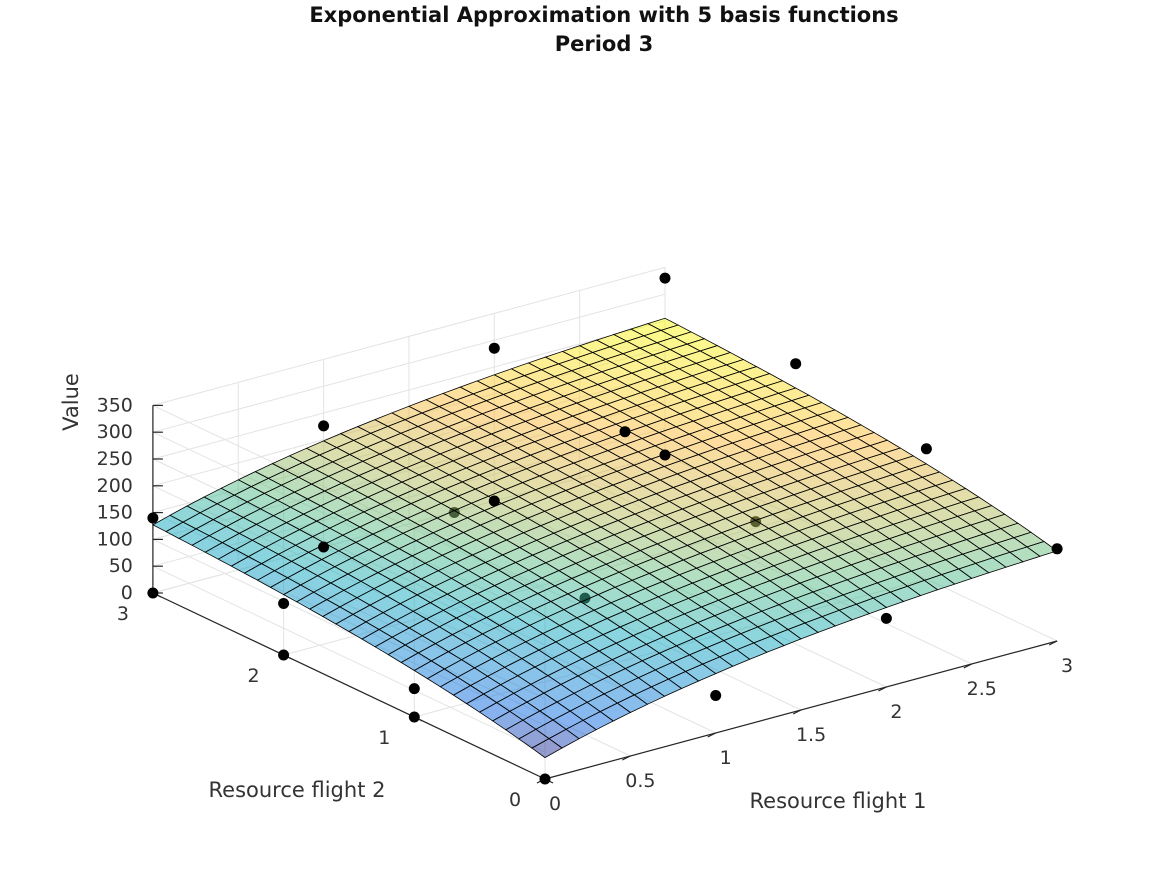 The width and height of the screenshot is (1167, 875). I want to click on x-tick-label: 2.5, so click(982, 689).